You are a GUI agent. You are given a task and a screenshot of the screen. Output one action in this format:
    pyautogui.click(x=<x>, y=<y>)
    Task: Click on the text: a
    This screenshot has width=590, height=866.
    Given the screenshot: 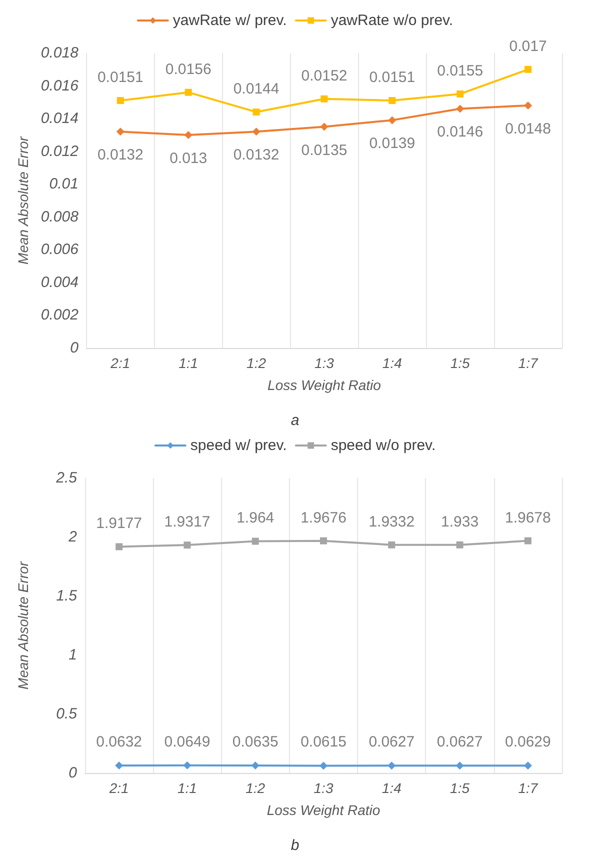 What is the action you would take?
    pyautogui.click(x=295, y=420)
    